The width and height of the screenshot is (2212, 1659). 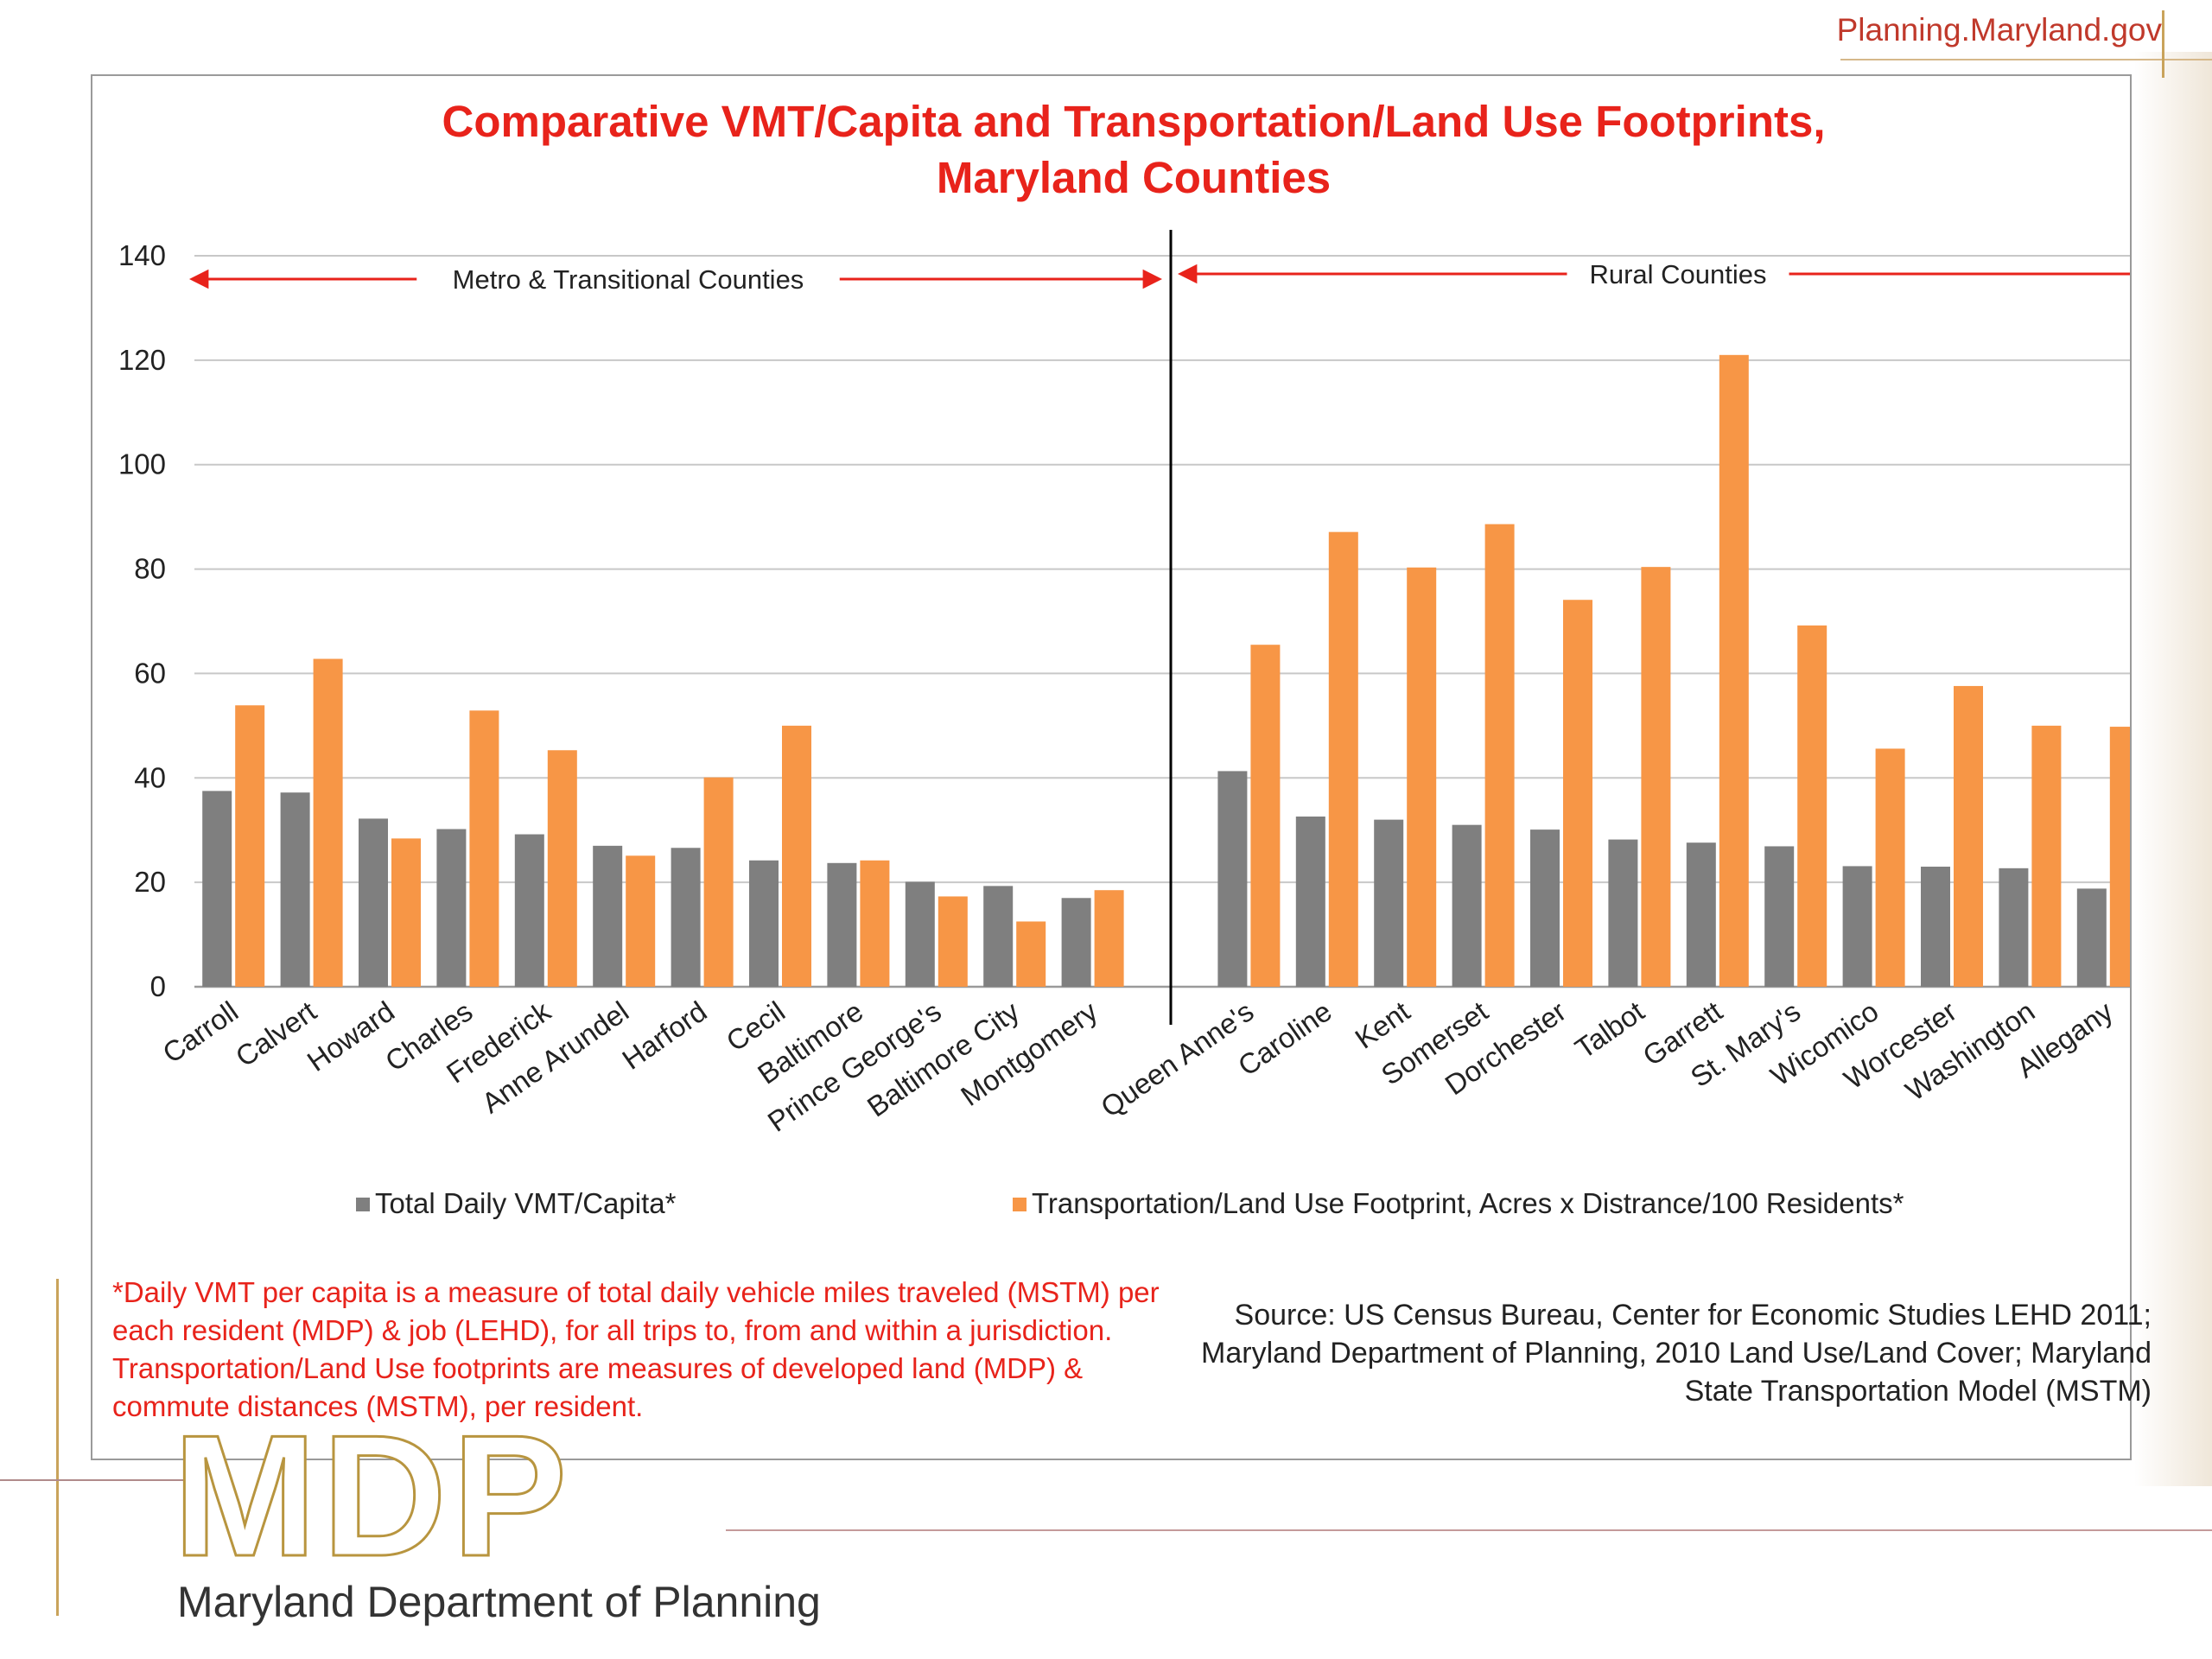 What do you see at coordinates (1152, 279) in the screenshot?
I see `group-arrow-head-right` at bounding box center [1152, 279].